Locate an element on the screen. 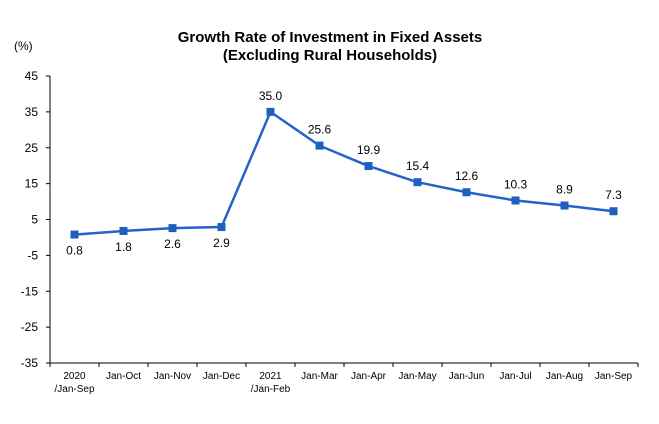 The image size is (659, 424). data-label: 2.9 is located at coordinates (221, 243).